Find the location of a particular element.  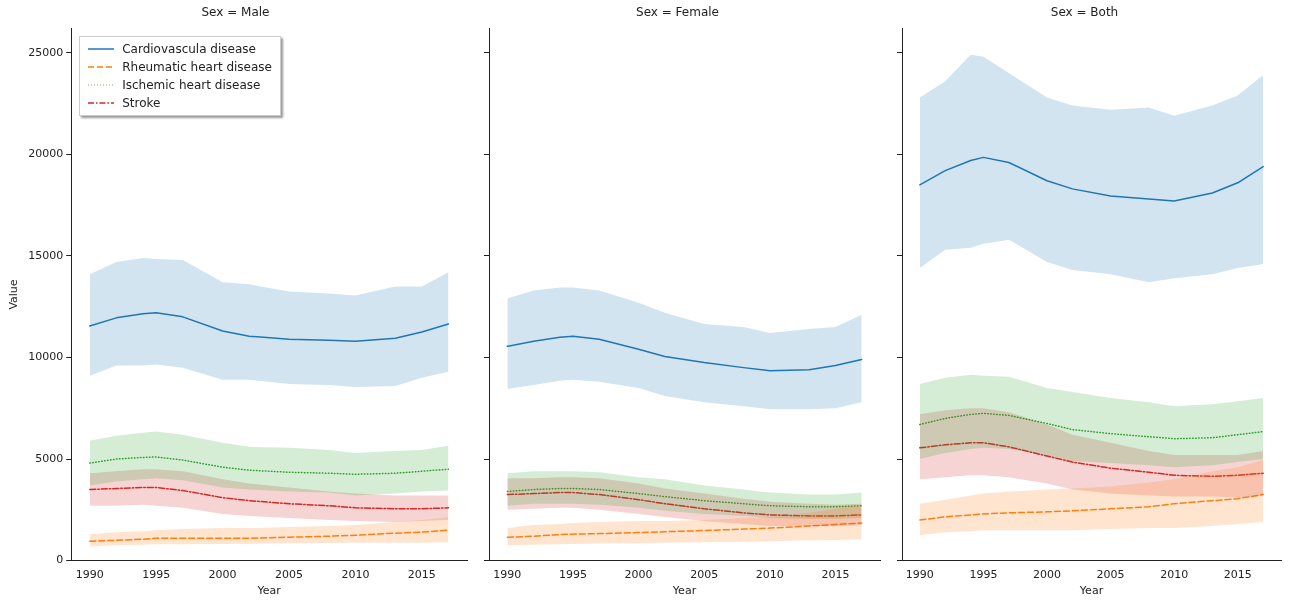

legend-label: Cardiovascula disease is located at coordinates (189, 49).